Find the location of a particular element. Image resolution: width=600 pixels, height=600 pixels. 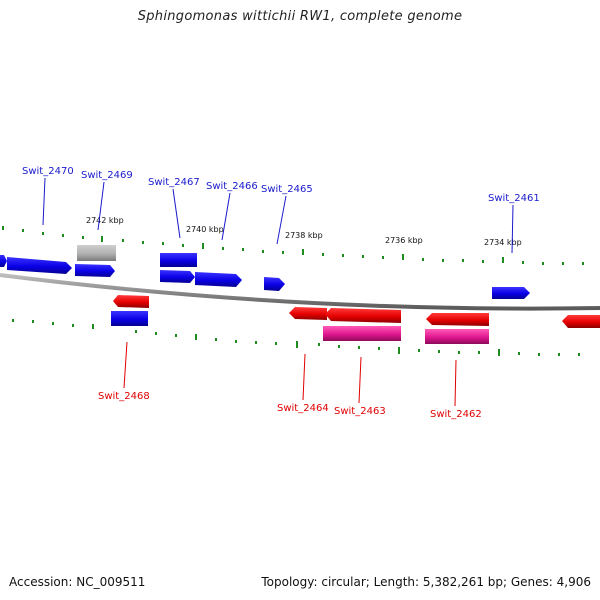

gene-label: Swit_2461 is located at coordinates (514, 198).